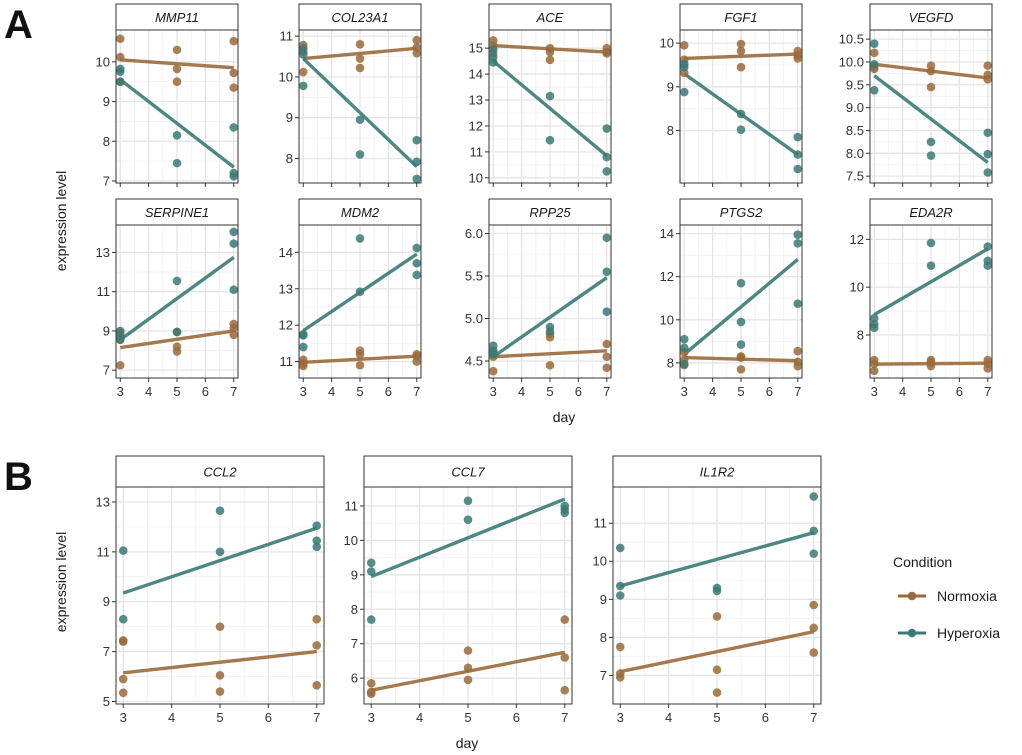 The width and height of the screenshot is (1022, 755). What do you see at coordinates (851, 61) in the screenshot?
I see `y-tick-label: 10.0` at bounding box center [851, 61].